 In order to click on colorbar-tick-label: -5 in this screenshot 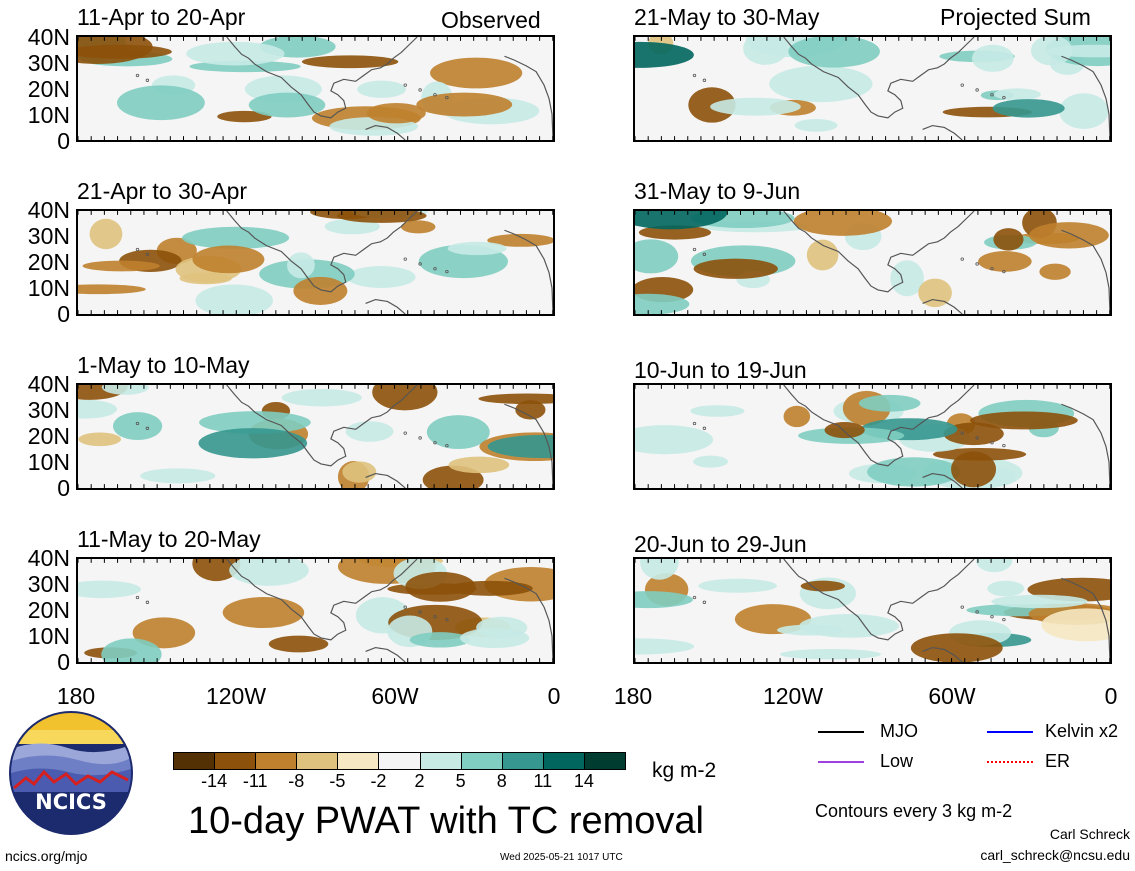, I will do `click(337, 781)`.